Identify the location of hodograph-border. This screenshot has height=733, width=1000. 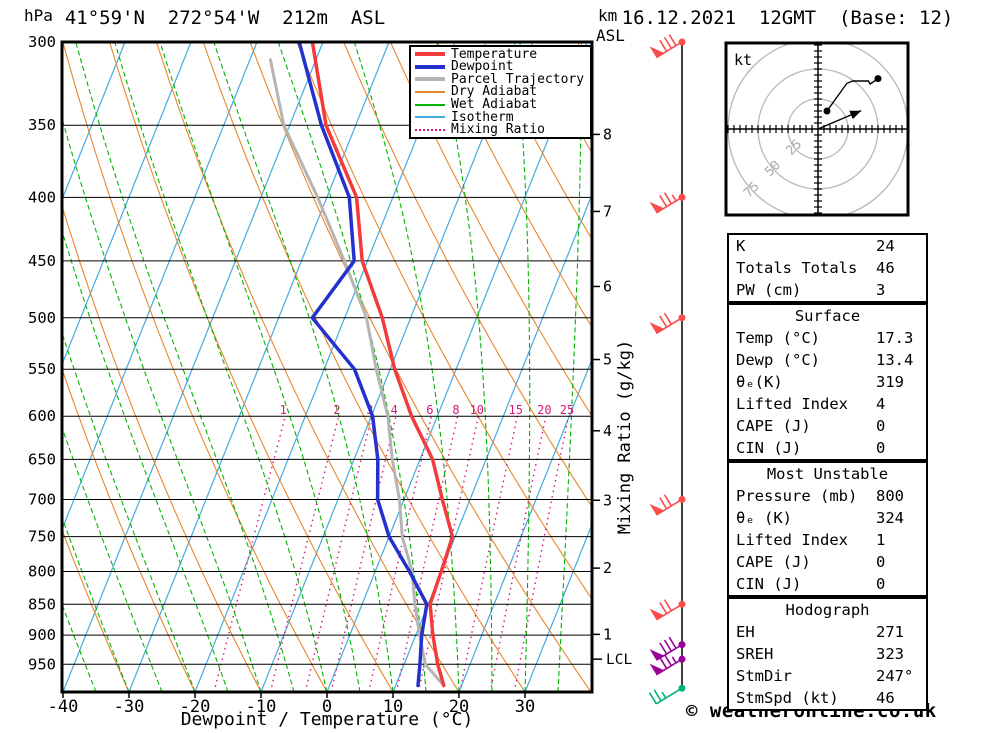
(817, 129).